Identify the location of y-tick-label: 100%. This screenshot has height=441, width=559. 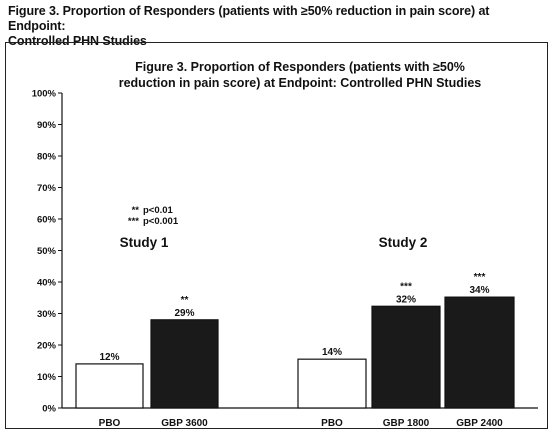
(44, 94).